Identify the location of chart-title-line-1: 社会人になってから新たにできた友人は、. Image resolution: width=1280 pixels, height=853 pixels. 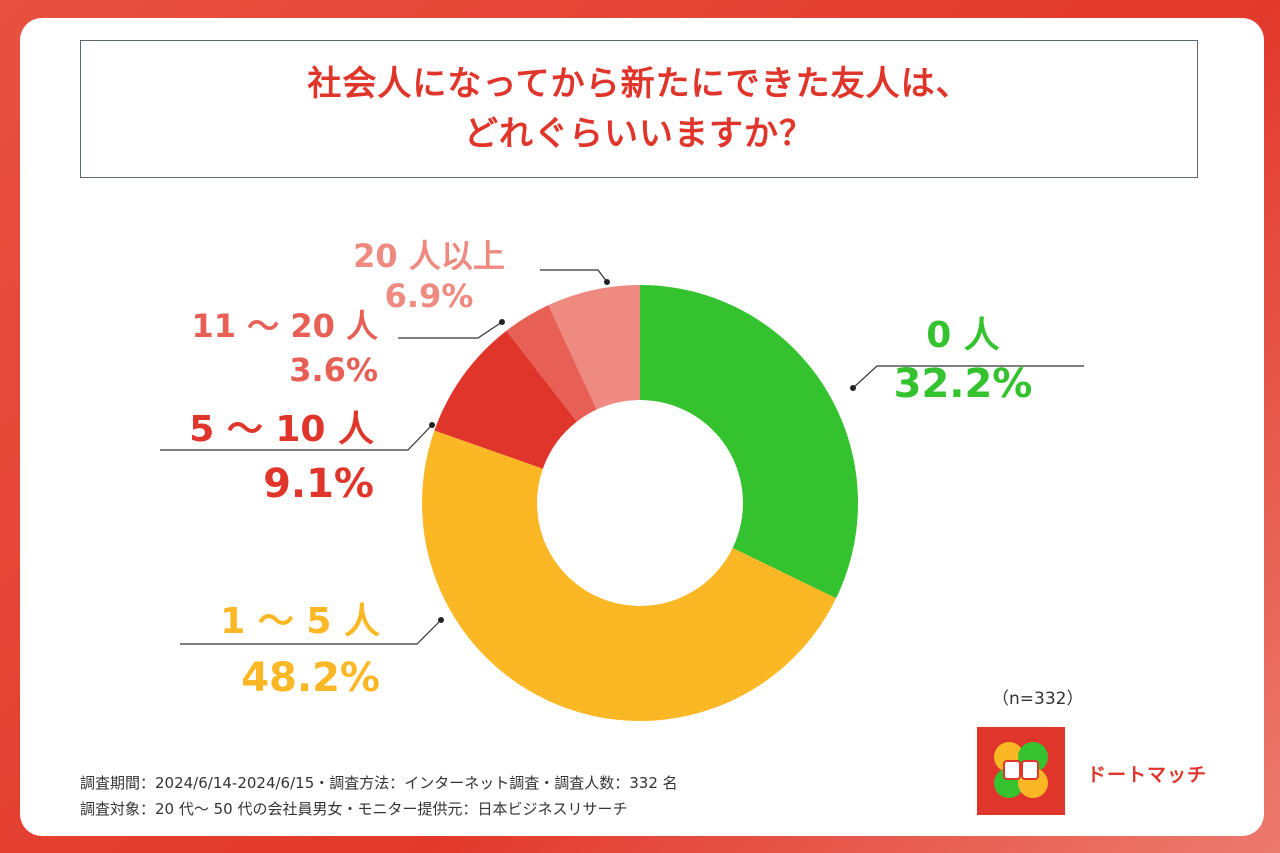
(639, 84).